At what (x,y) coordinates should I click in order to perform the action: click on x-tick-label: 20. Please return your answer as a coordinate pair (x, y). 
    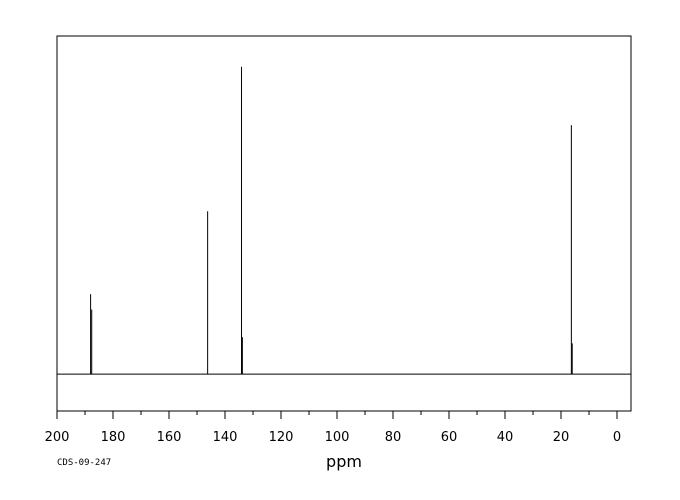
    Looking at the image, I should click on (561, 437).